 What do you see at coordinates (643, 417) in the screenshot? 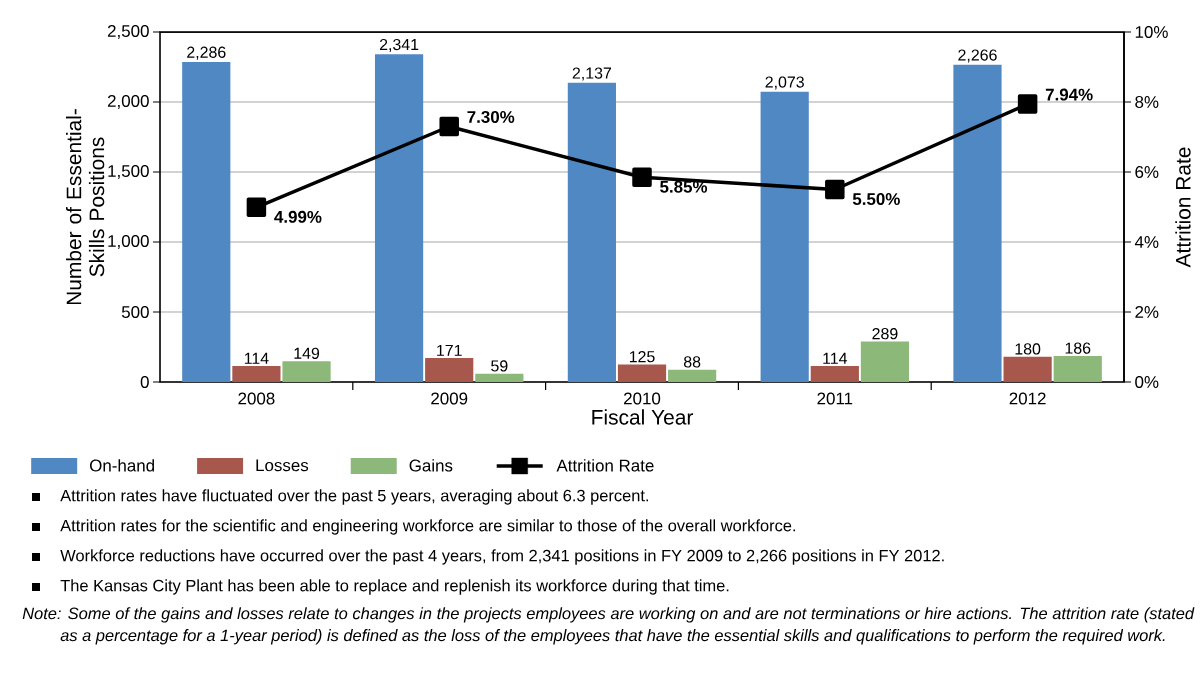
I see `x-axis-title: Fiscal Year` at bounding box center [643, 417].